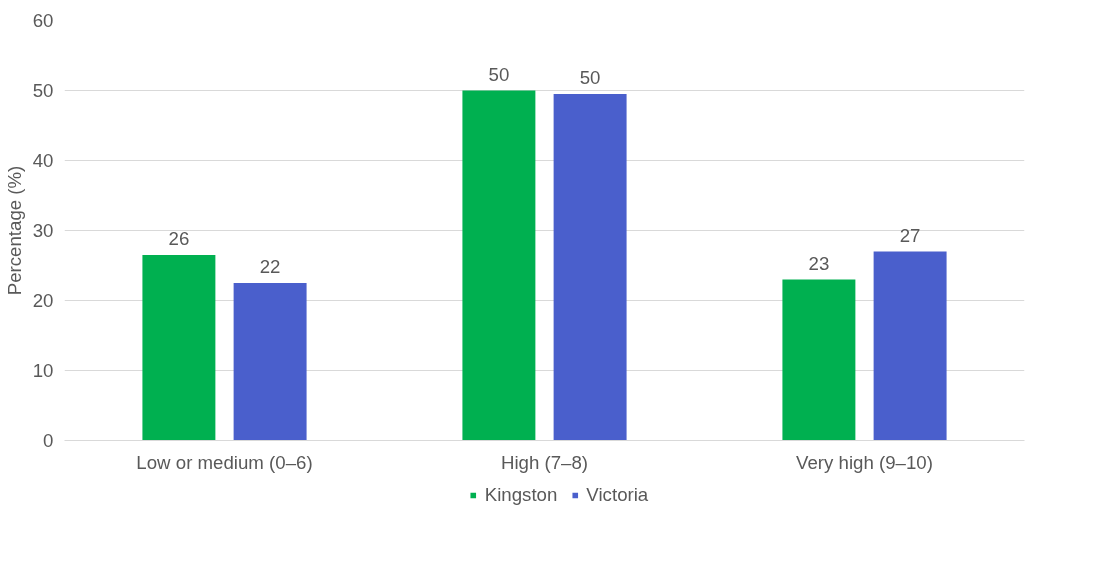 This screenshot has width=1099, height=567. Describe the element at coordinates (43, 90) in the screenshot. I see `y-tick-label: 50` at that location.